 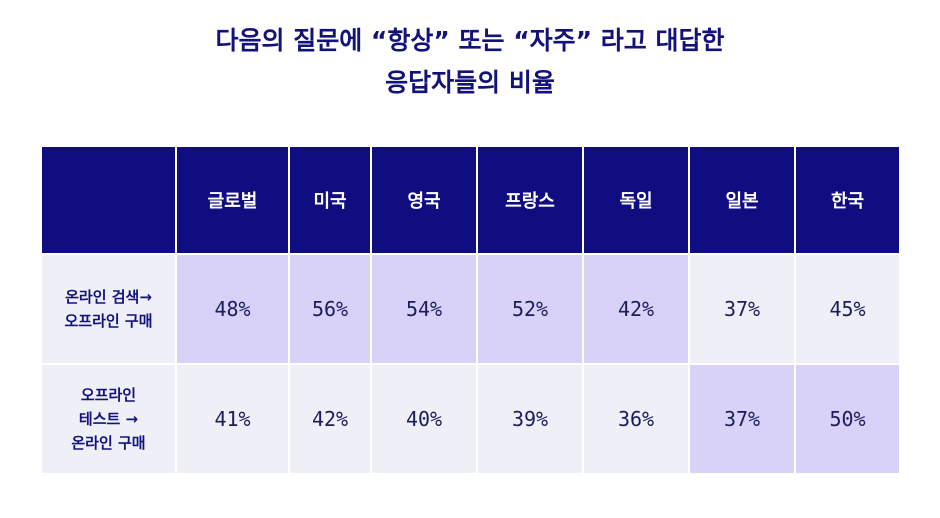 What do you see at coordinates (847, 419) in the screenshot?
I see `value-cell: 50%` at bounding box center [847, 419].